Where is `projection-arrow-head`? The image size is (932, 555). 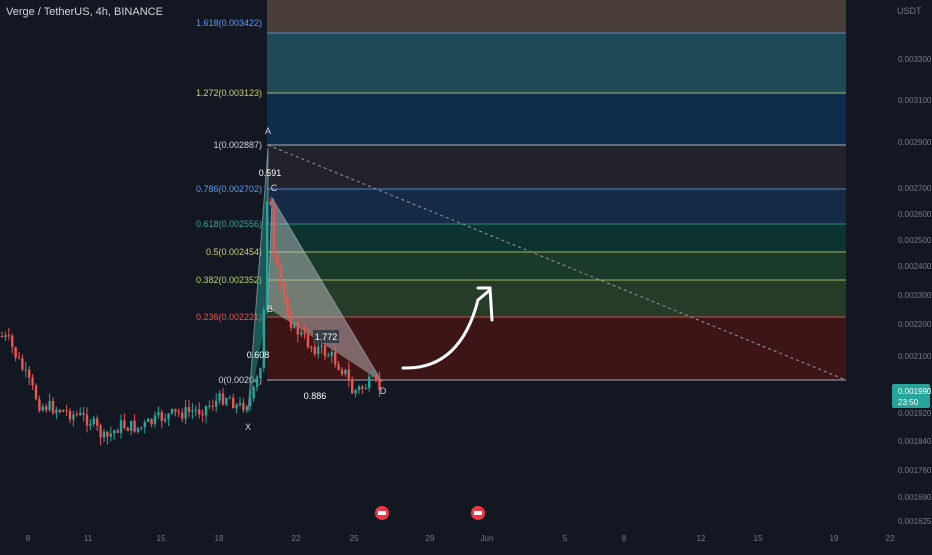 projection-arrow-head is located at coordinates (485, 304).